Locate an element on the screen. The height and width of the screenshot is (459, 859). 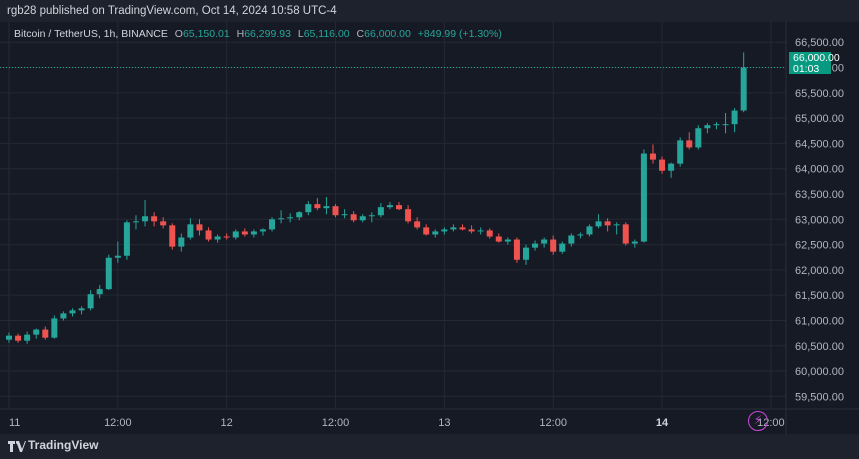
y-tick-label: 60,000.00 is located at coordinates (819, 372).